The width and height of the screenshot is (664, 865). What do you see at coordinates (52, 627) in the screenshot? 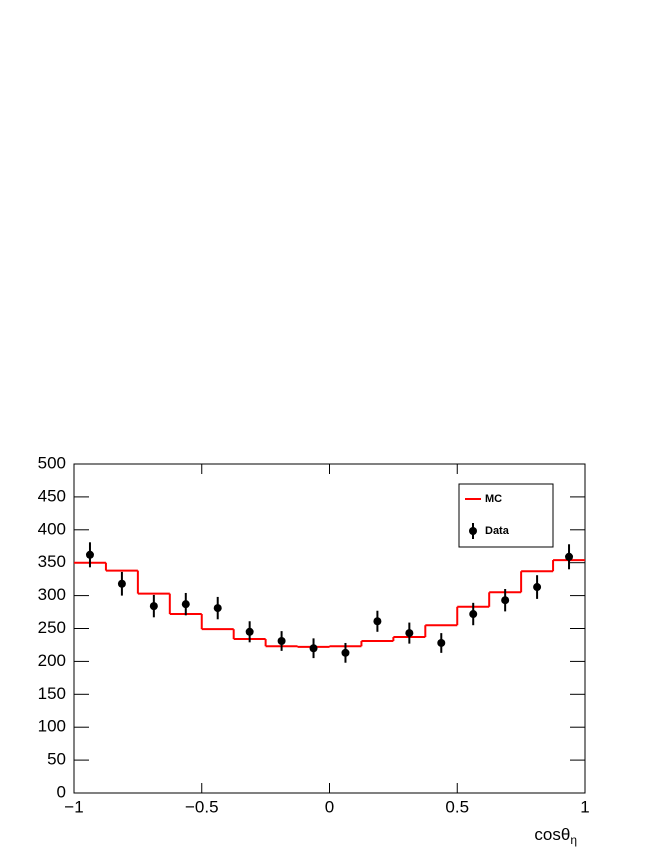
I see `y-tick-label: 250` at bounding box center [52, 627].